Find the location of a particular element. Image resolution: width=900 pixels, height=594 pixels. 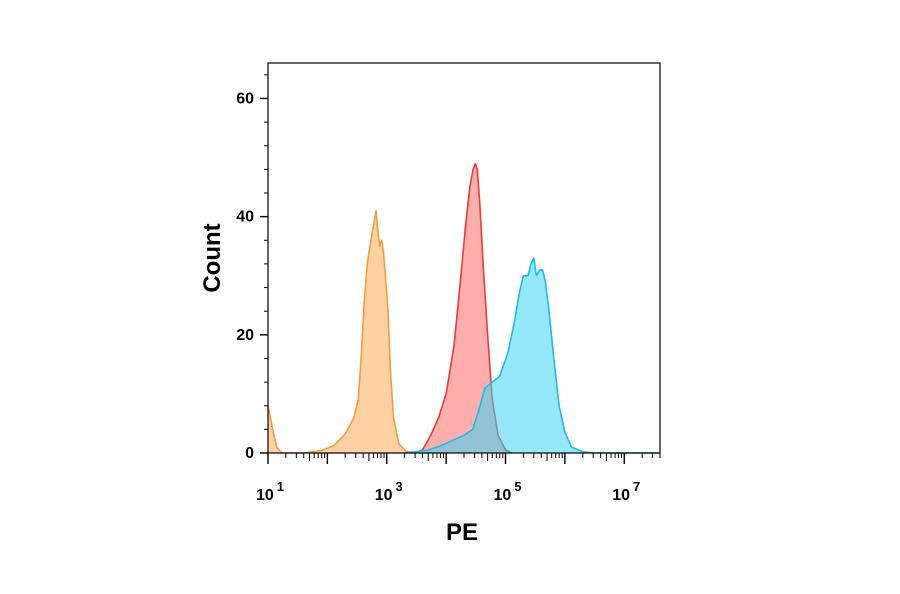

y-axis: 0 20 40 60 is located at coordinates (252, 268).